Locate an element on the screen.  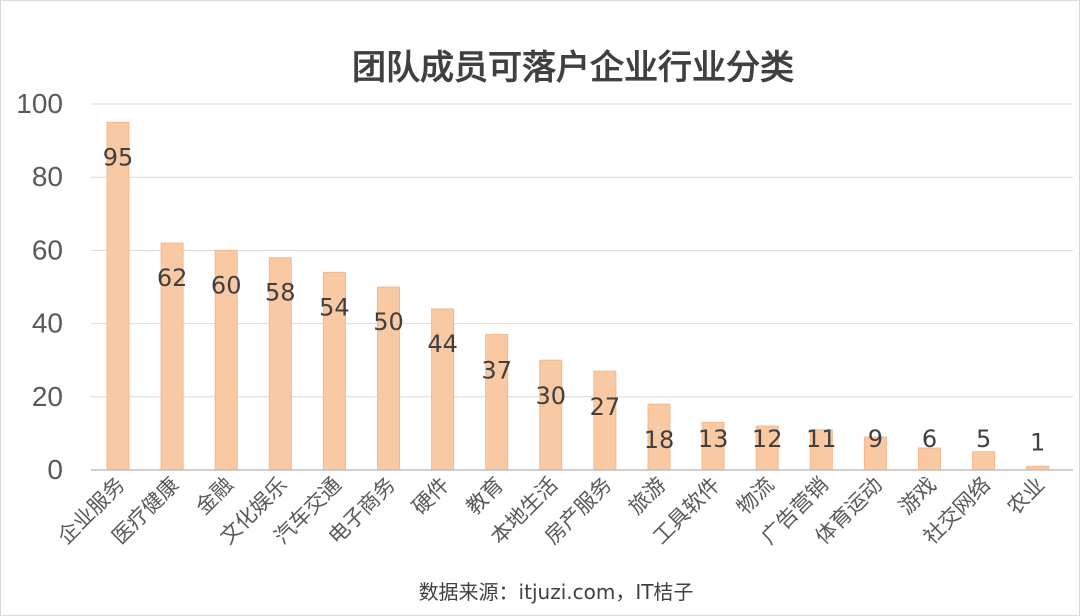
data-label: 27 is located at coordinates (605, 407).